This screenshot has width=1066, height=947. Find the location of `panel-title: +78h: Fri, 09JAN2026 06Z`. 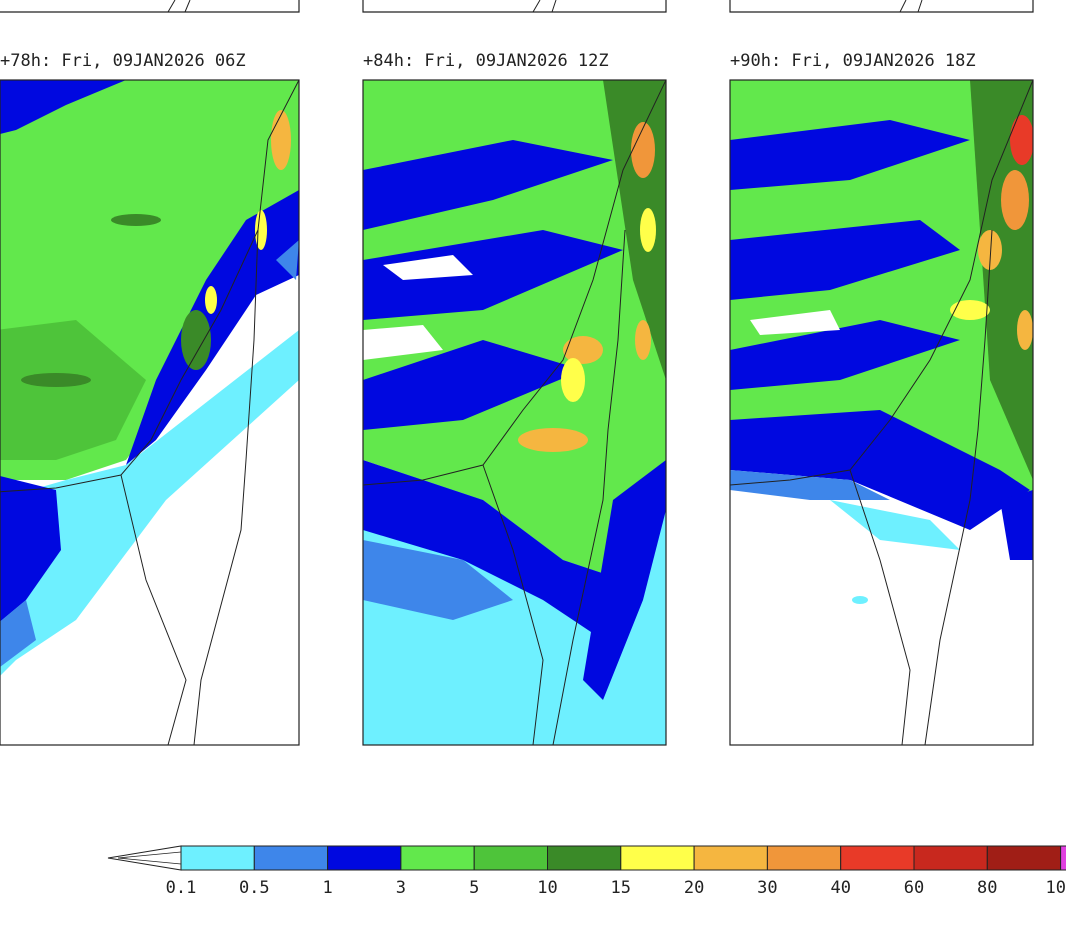

panel-title: +78h: Fri, 09JAN2026 06Z is located at coordinates (123, 61).